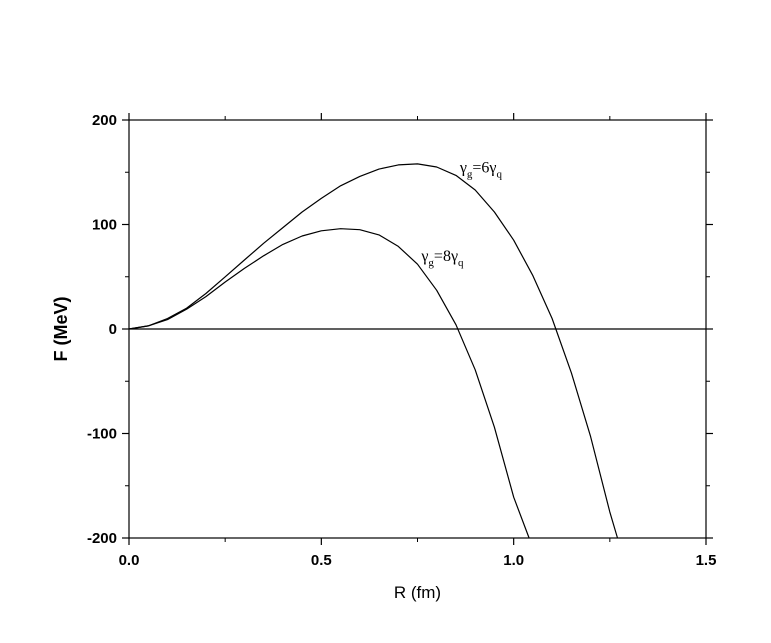 The width and height of the screenshot is (771, 643). What do you see at coordinates (442, 258) in the screenshot?
I see `series-annotation-2: γg=8γq` at bounding box center [442, 258].